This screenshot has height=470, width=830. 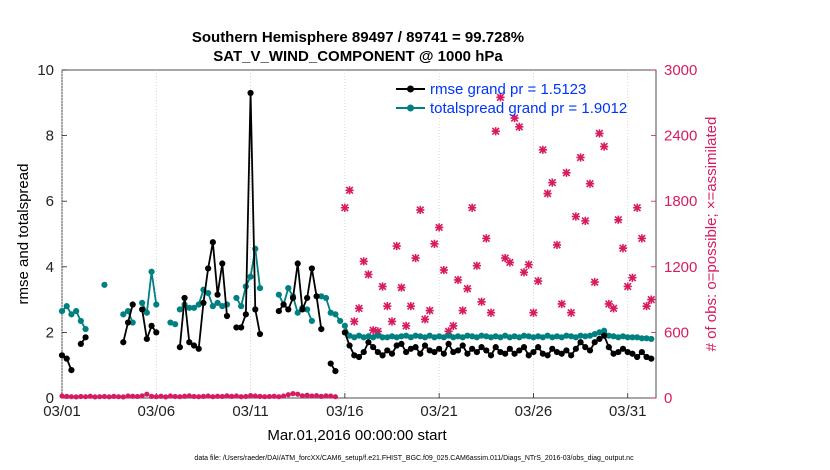 I want to click on legend-spread-marker, so click(x=410, y=108).